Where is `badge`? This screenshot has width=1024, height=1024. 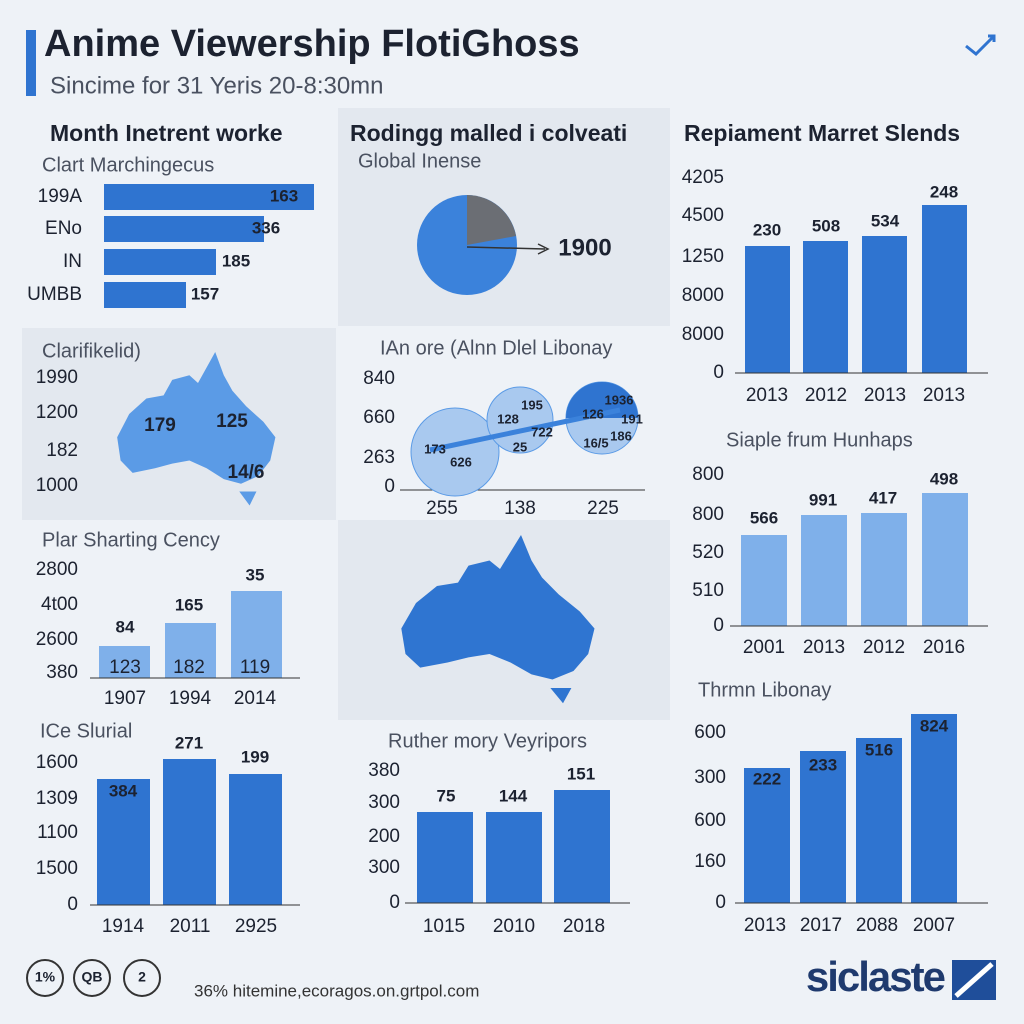
badge is located at coordinates (92, 978).